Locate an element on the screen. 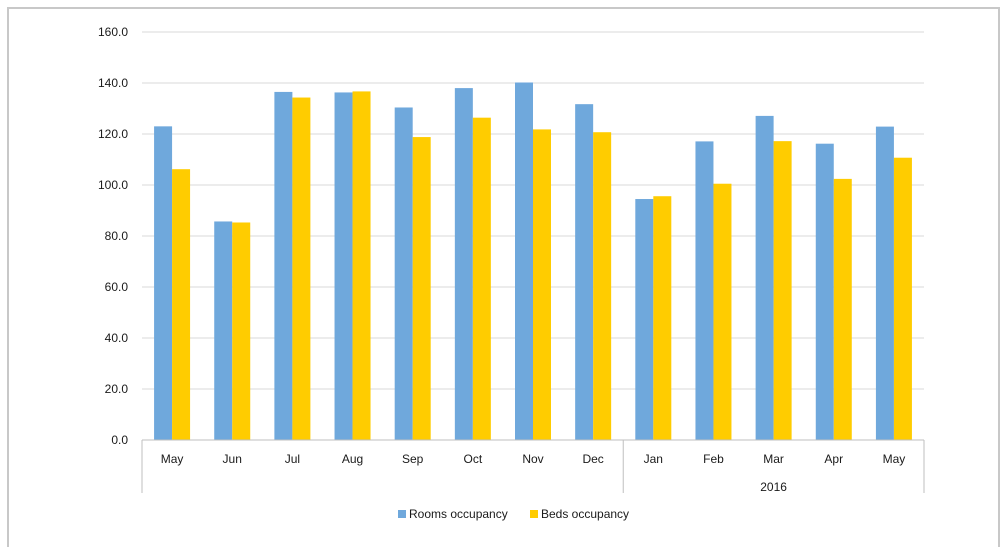 The image size is (1003, 547). x-tick-label: Aug is located at coordinates (352, 459).